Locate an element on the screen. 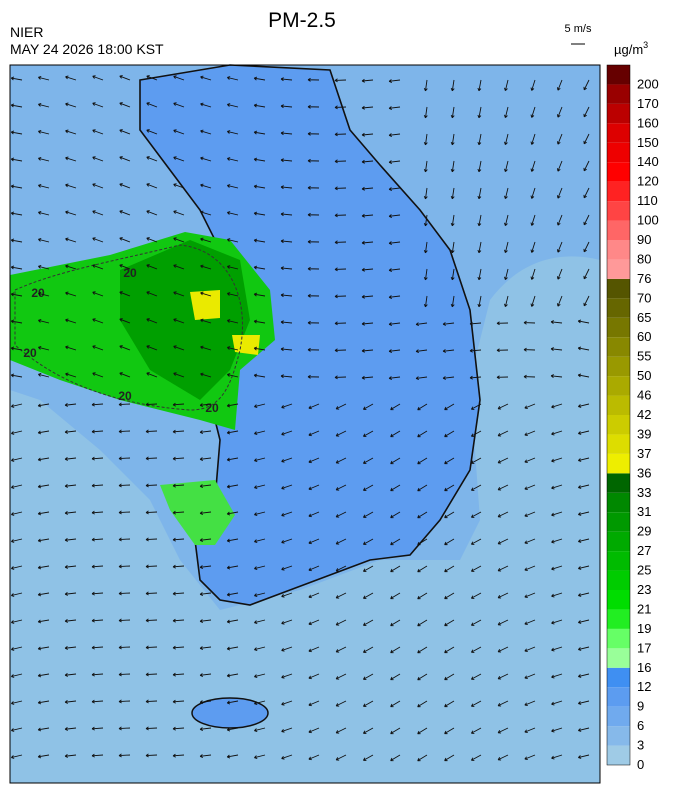  wind-scale: 5 m/s is located at coordinates (578, 29).